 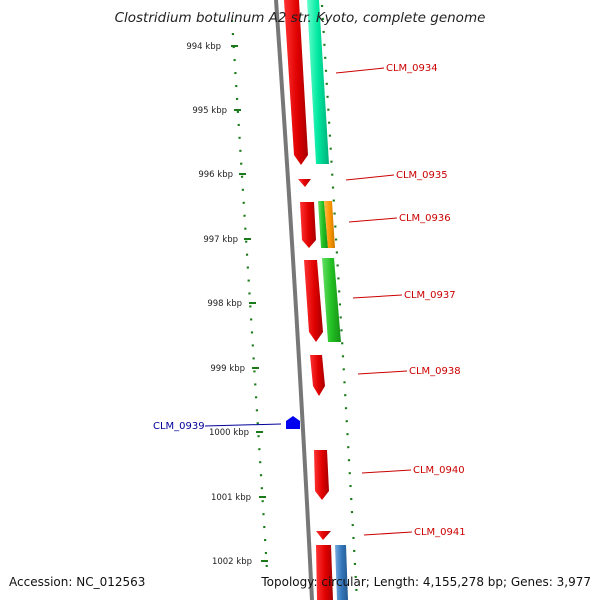 I want to click on gc-content-track-inner, so click(x=249, y=295).